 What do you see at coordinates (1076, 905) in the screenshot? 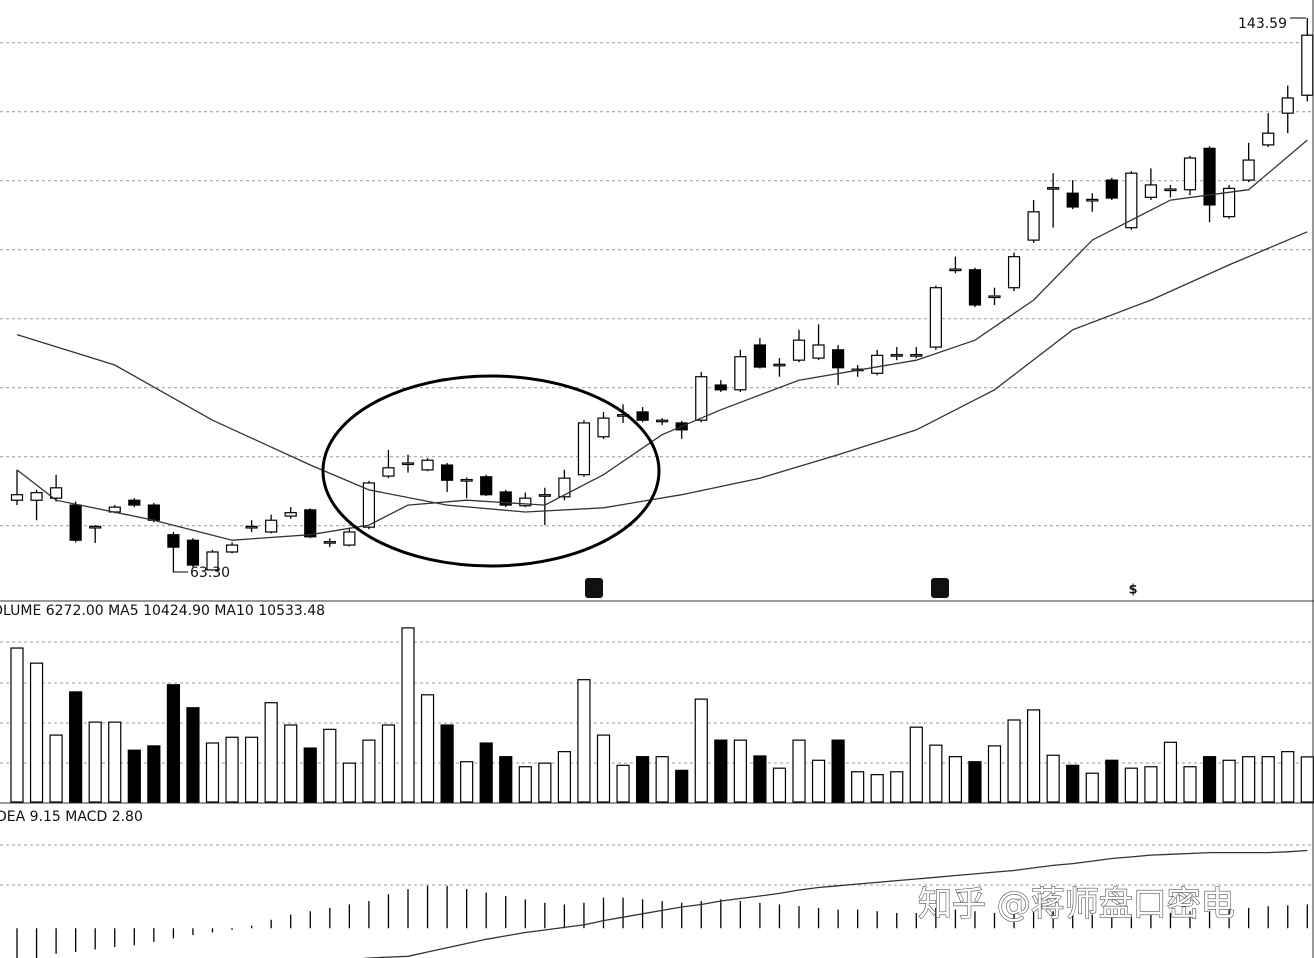
I see `watermark: 知乎 @蒋师盘口密电` at bounding box center [1076, 905].